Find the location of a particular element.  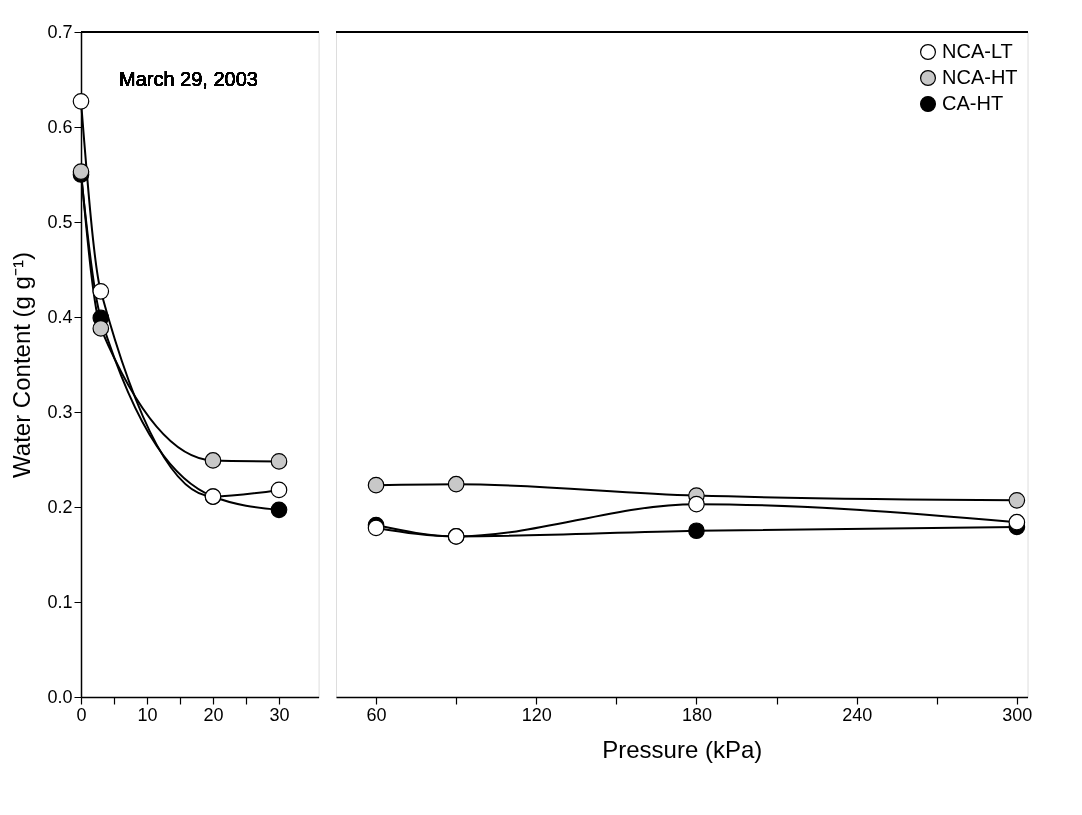

y-tick-label: 0.4 is located at coordinates (60, 316).